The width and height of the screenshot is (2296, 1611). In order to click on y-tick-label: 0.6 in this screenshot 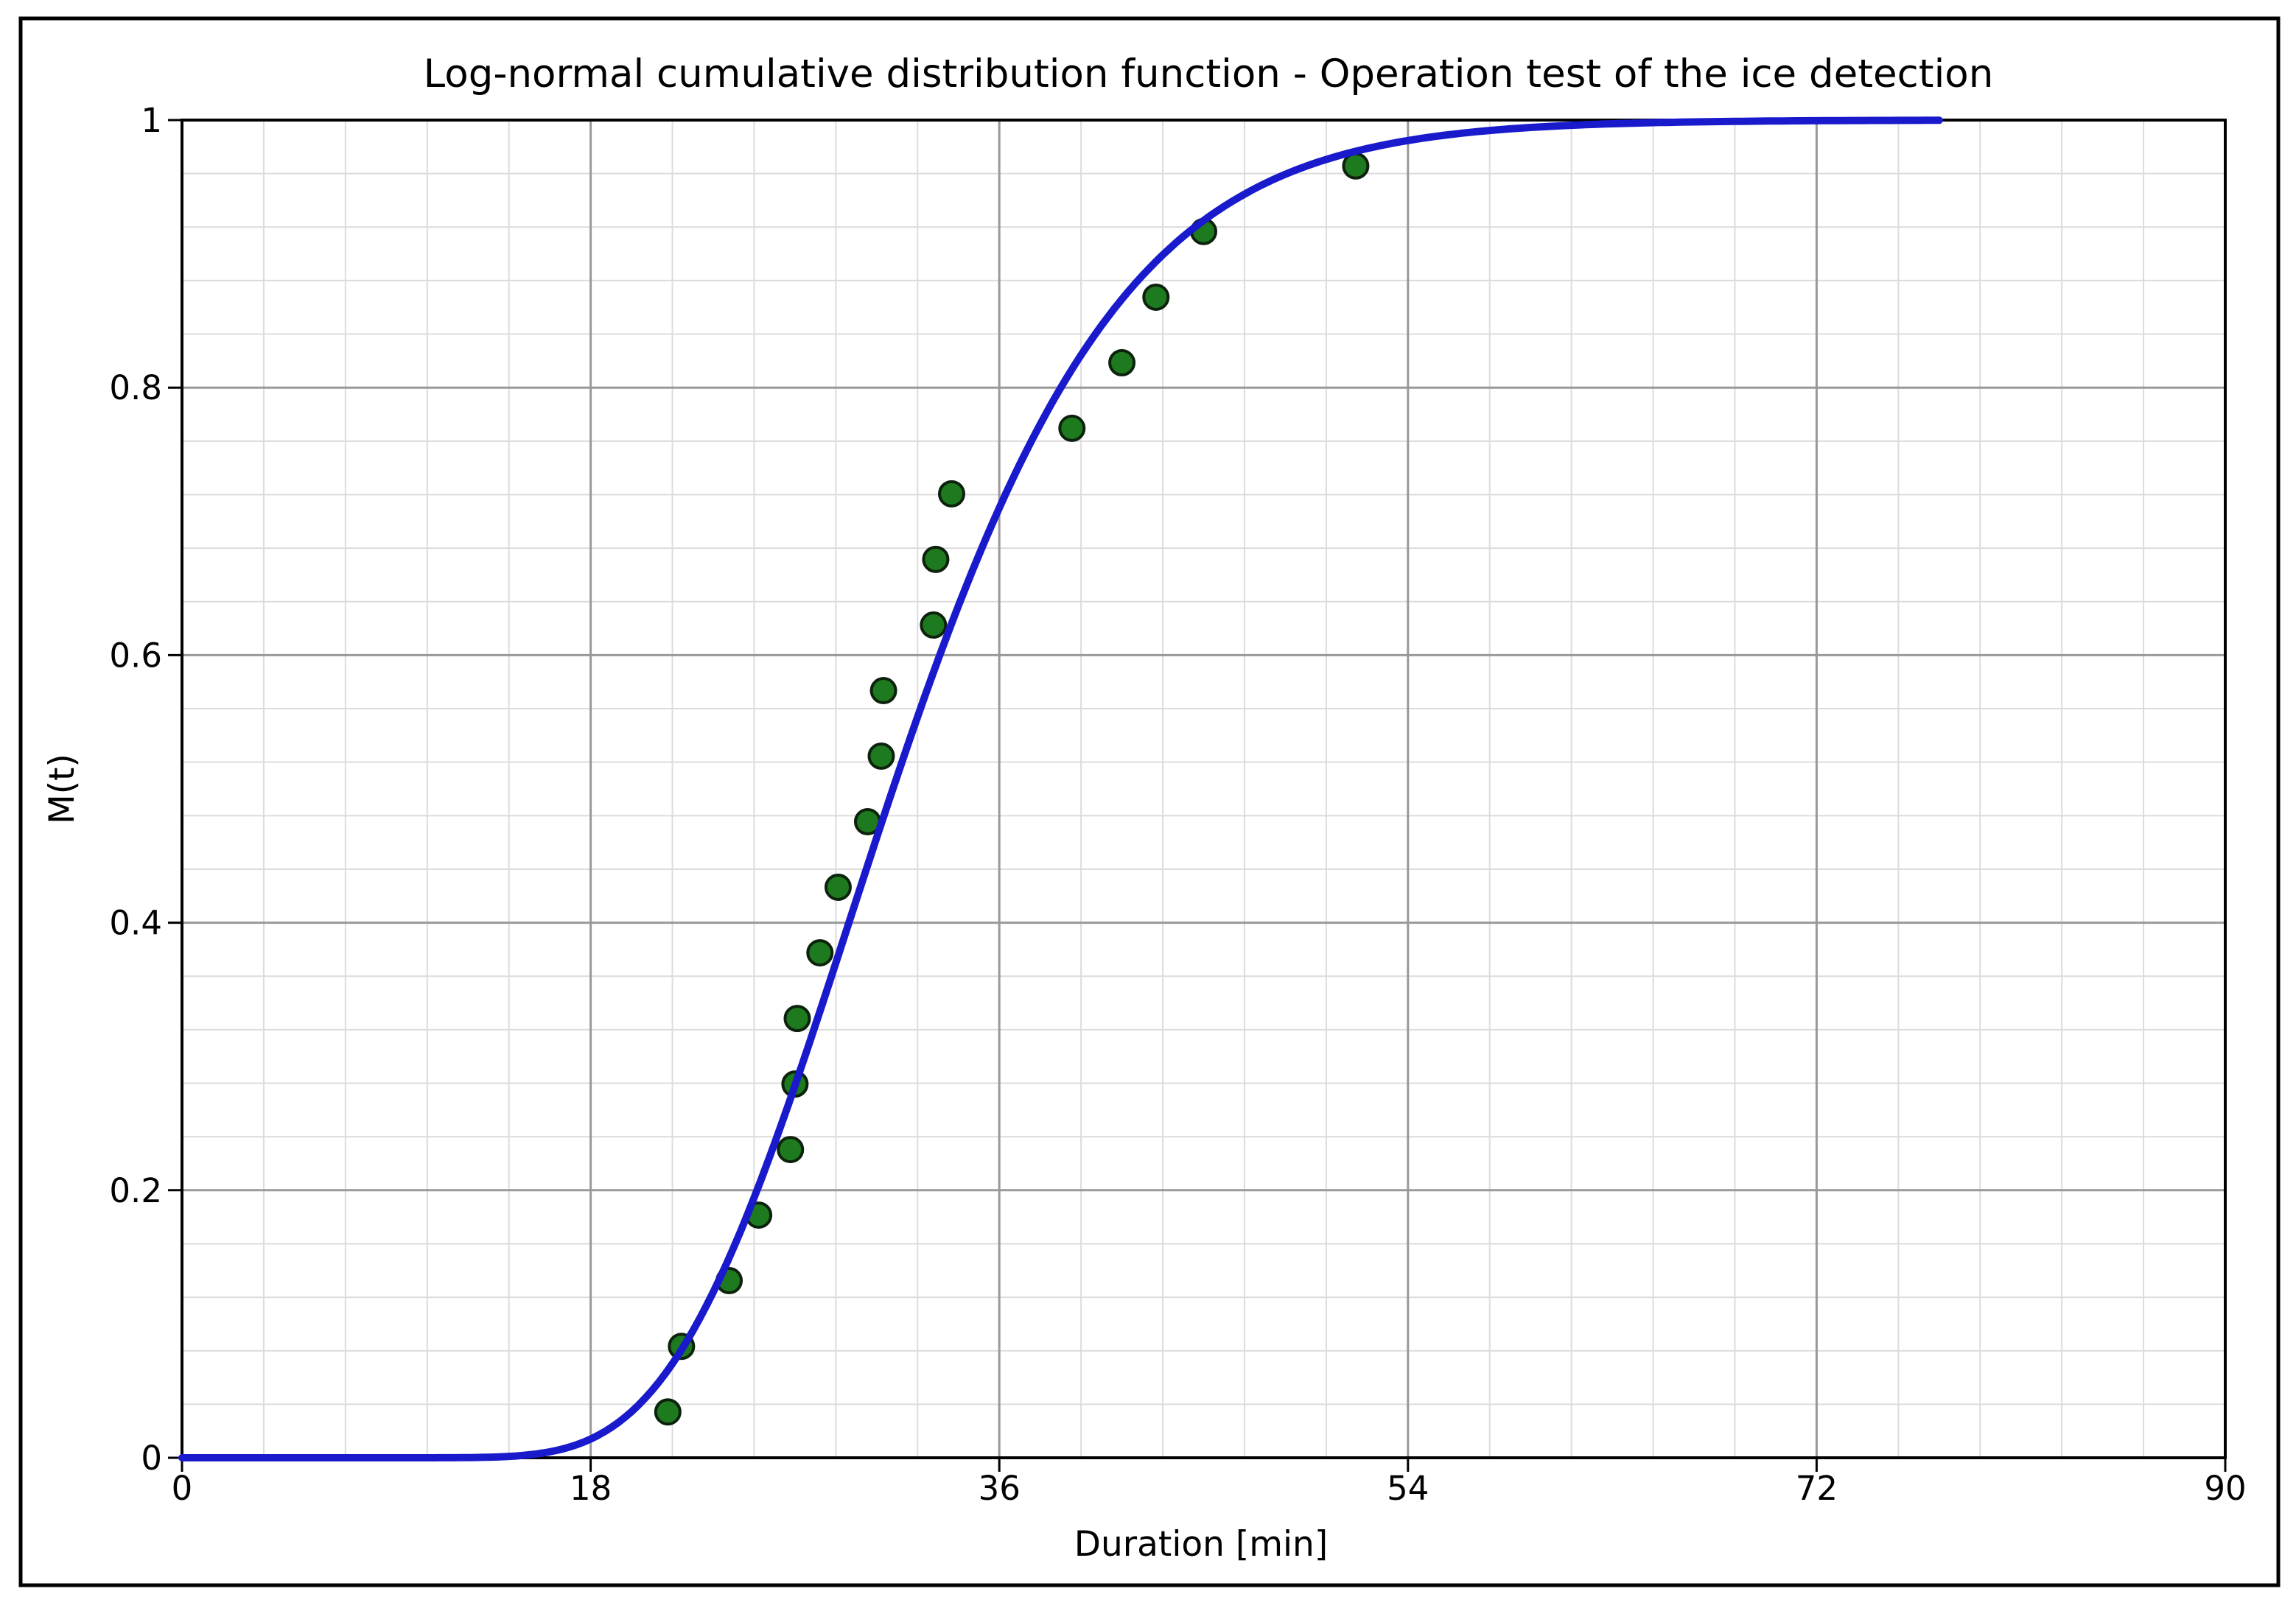, I will do `click(135, 655)`.